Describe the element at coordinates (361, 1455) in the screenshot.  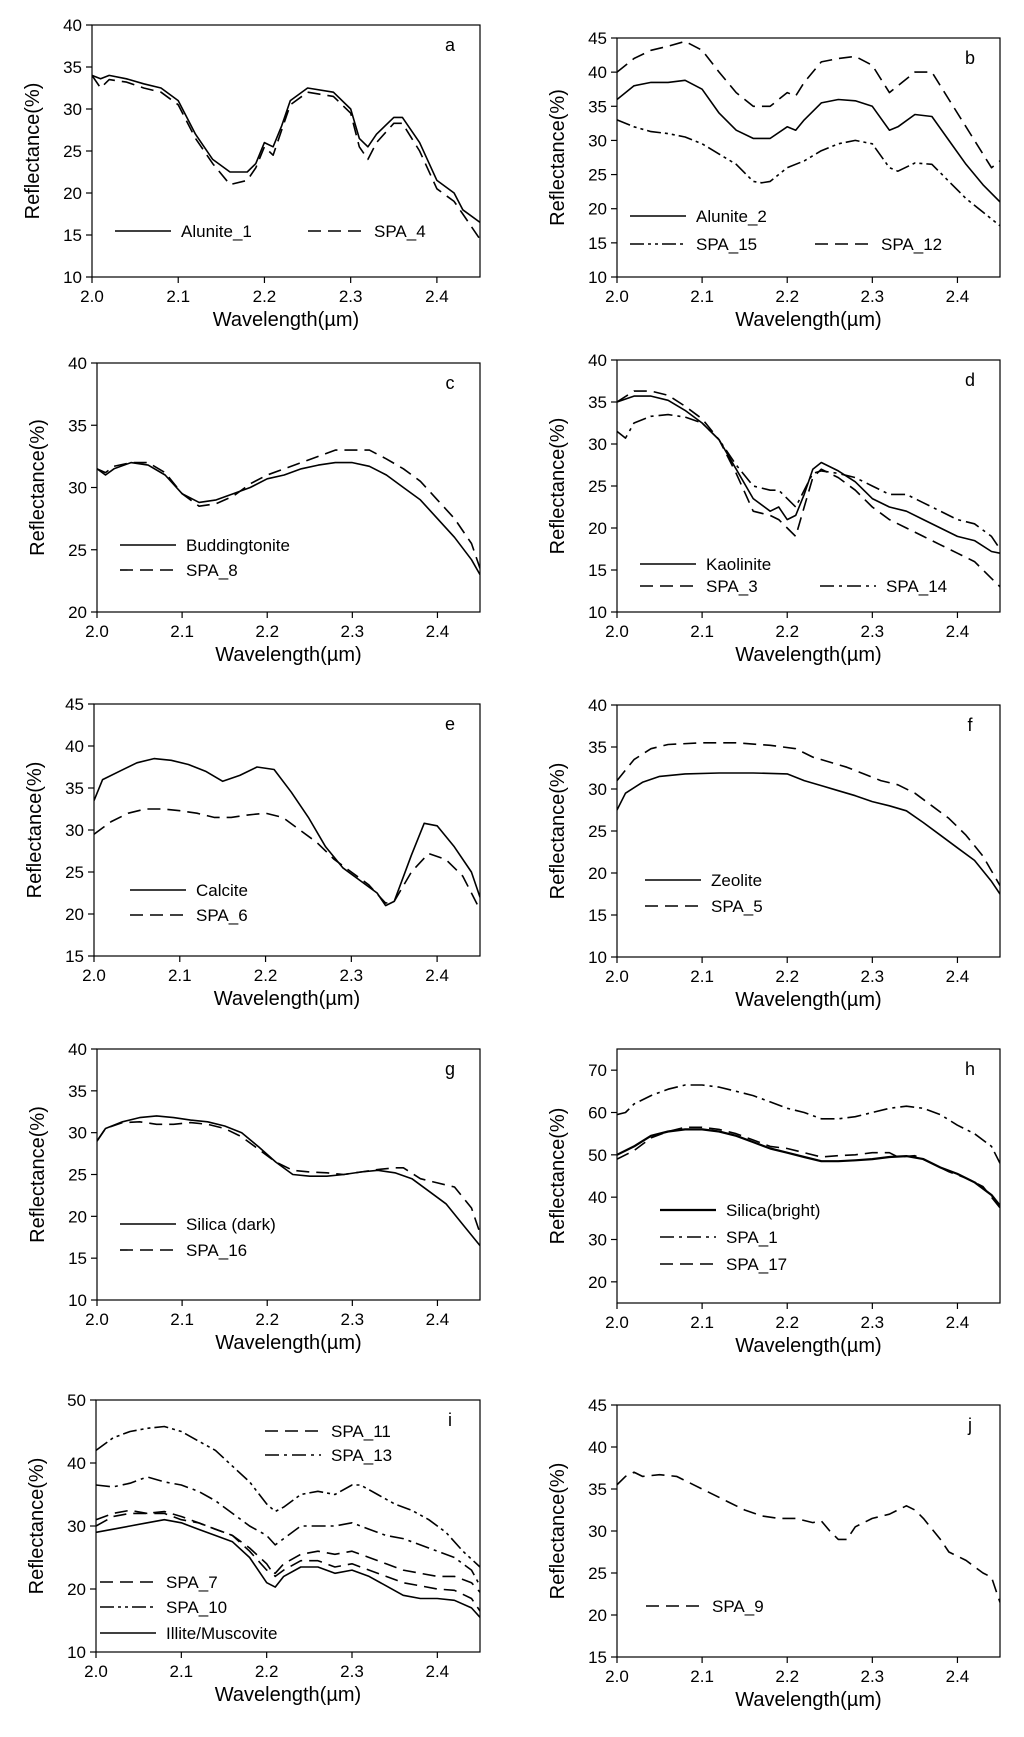
I see `legend-label: SPA_13` at that location.